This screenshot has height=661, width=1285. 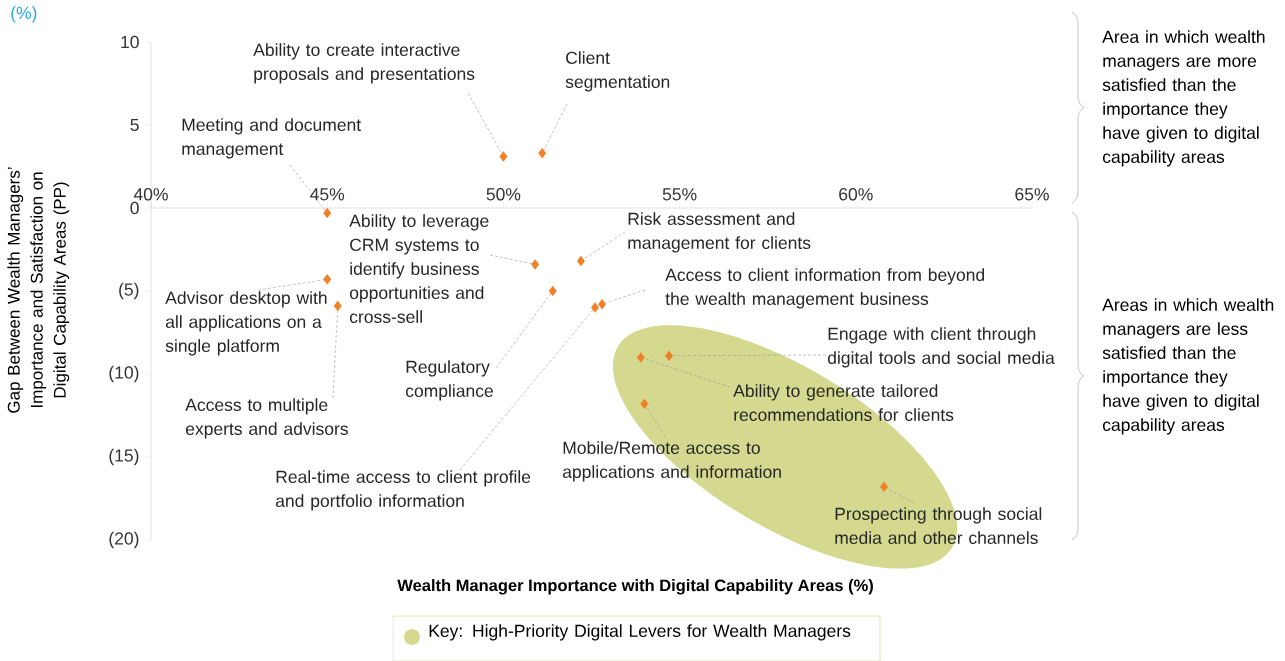 What do you see at coordinates (856, 194) in the screenshot?
I see `x-tick-label: 60%` at bounding box center [856, 194].